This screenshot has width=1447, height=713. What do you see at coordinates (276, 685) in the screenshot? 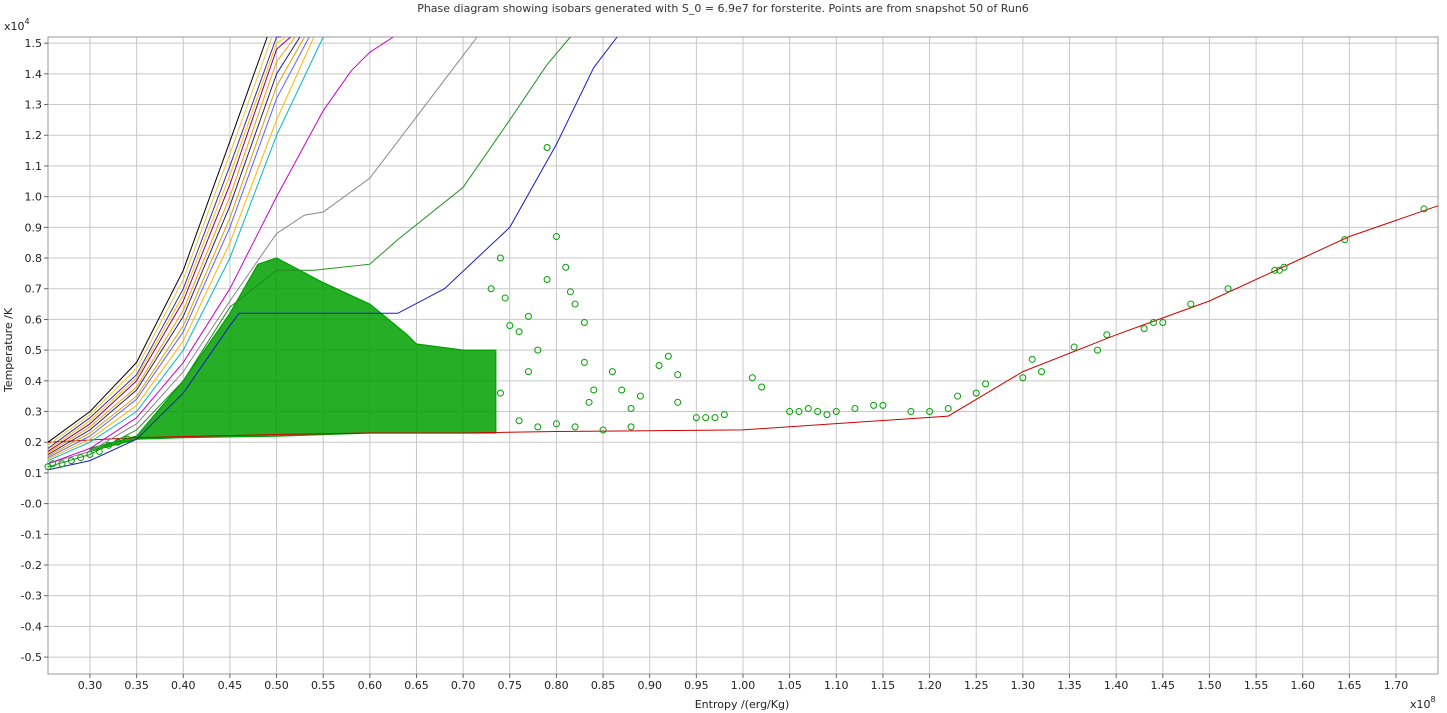
I see `x-tick-label: 0.50` at bounding box center [276, 685].